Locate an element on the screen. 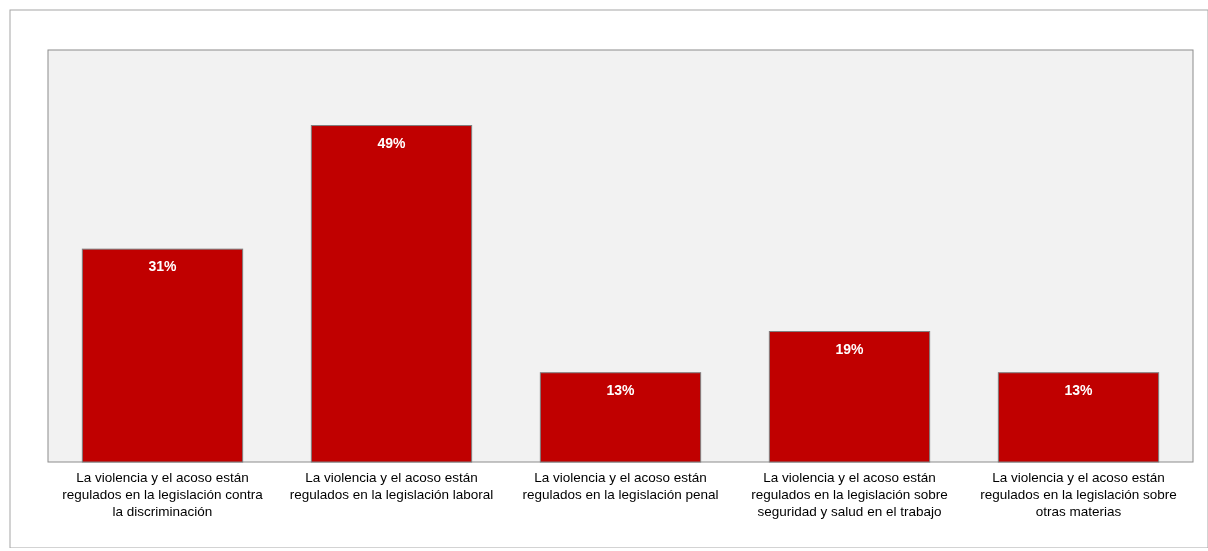 Image resolution: width=1208 pixels, height=551 pixels. data-label: 49% is located at coordinates (392, 142).